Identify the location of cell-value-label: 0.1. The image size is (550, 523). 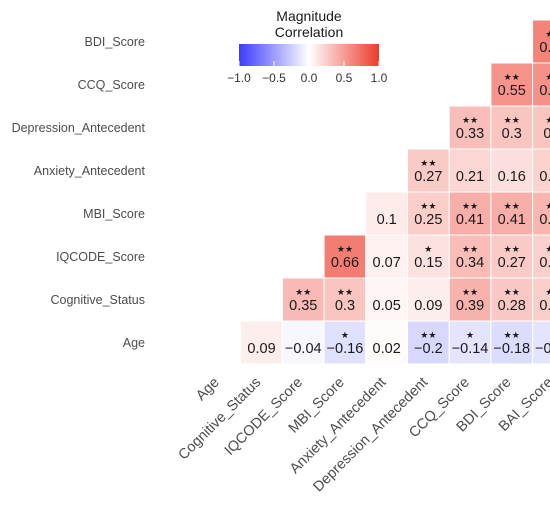
(387, 220).